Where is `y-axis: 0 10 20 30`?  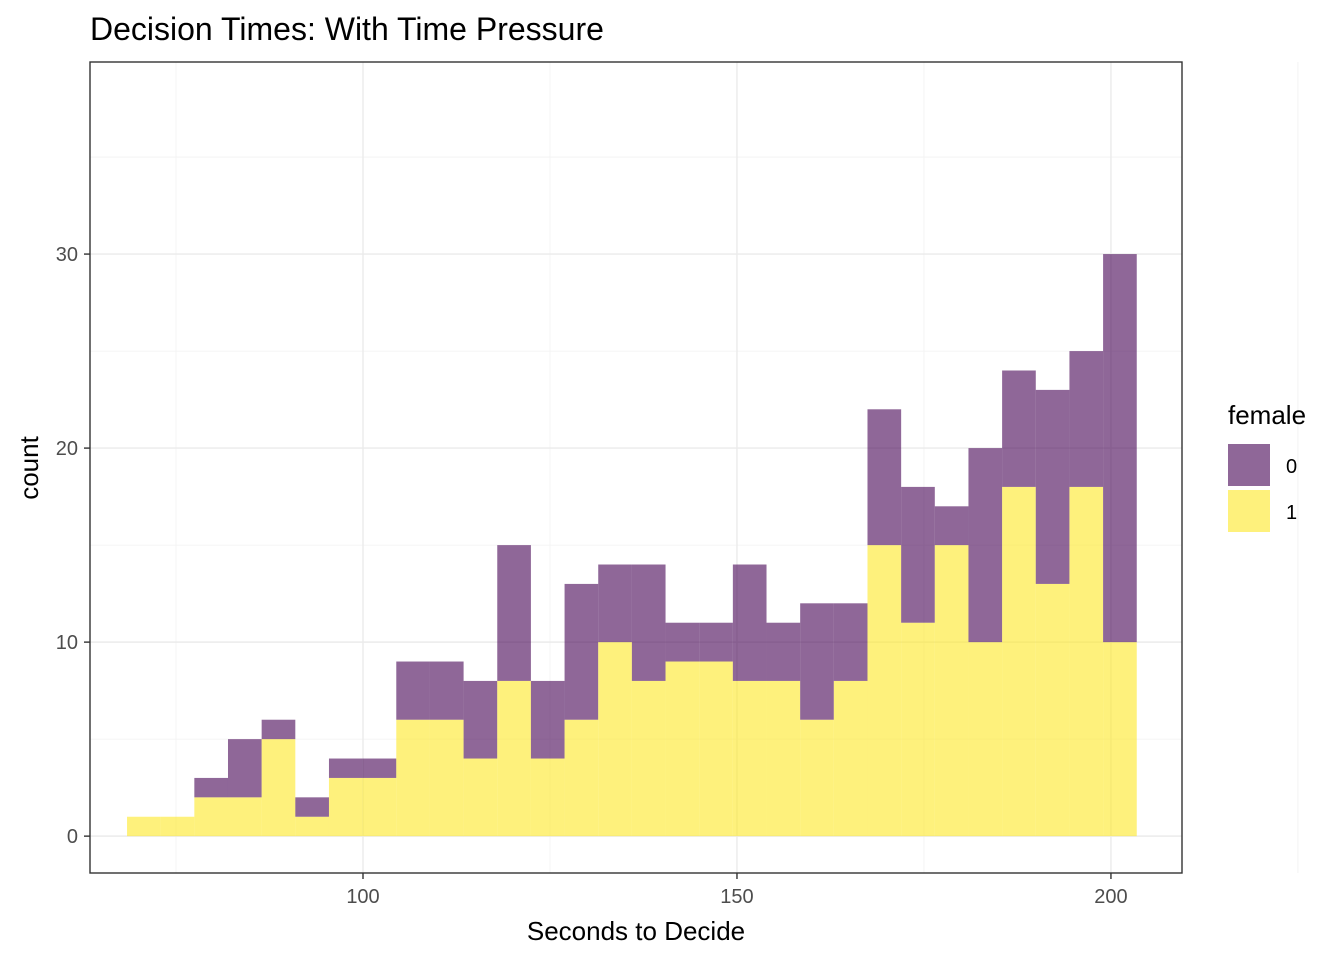
y-axis: 0 10 20 30 is located at coordinates (73, 546).